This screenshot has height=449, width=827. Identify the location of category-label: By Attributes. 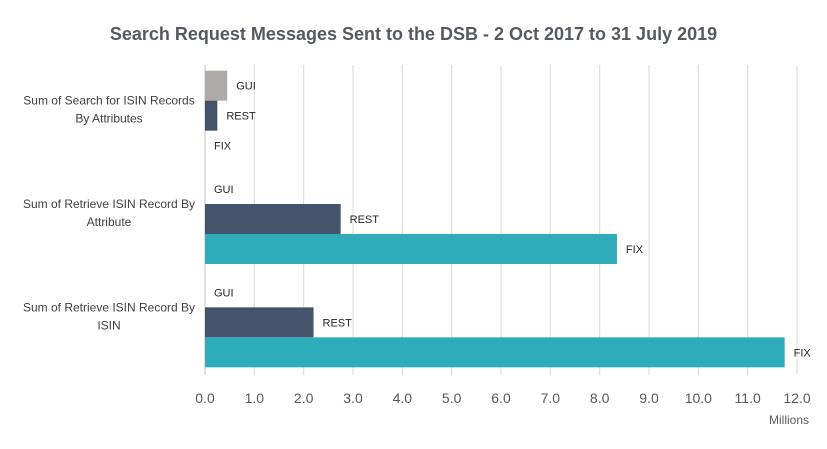
(108, 119).